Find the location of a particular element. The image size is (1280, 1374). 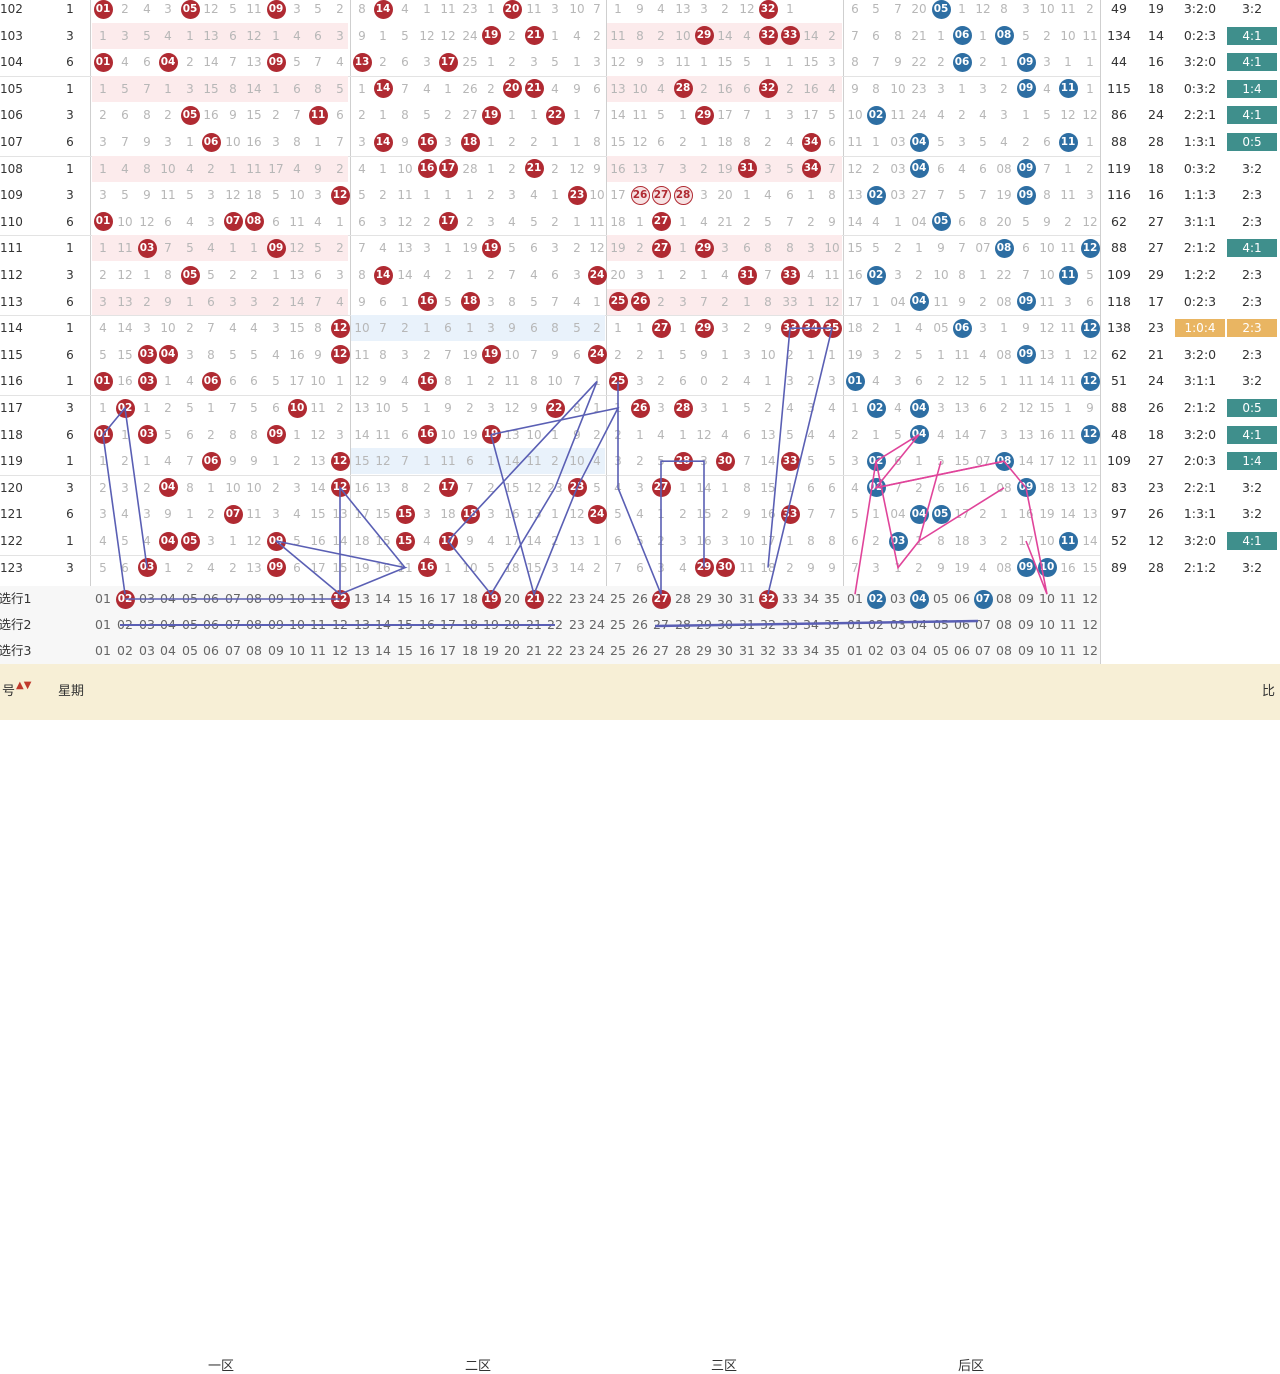

selectable-number: 19 is located at coordinates (491, 650).